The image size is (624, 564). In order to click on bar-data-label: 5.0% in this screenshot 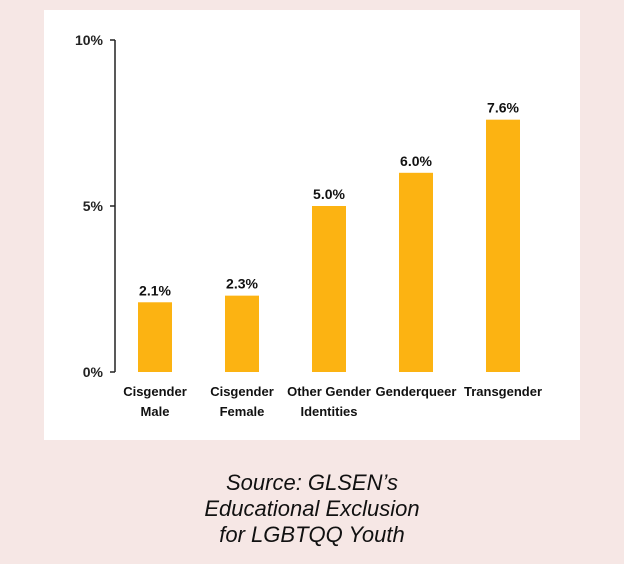, I will do `click(329, 194)`.